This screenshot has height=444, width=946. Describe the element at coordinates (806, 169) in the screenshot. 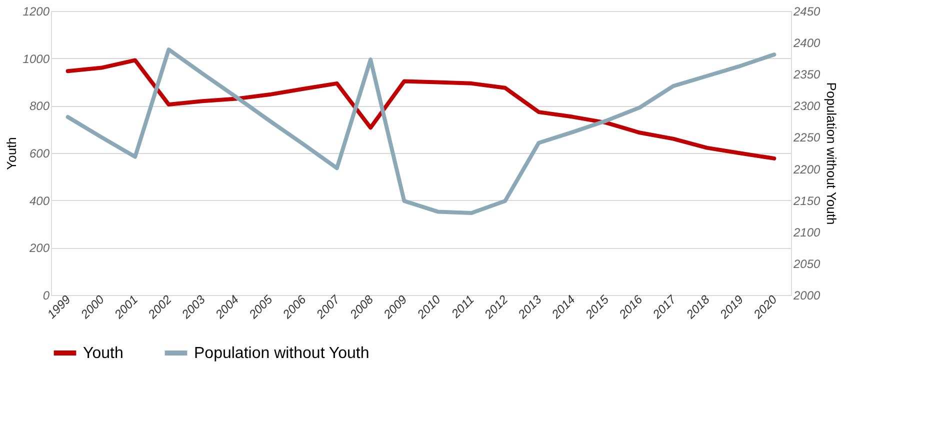

I see `y2-tick-label: 2200` at that location.